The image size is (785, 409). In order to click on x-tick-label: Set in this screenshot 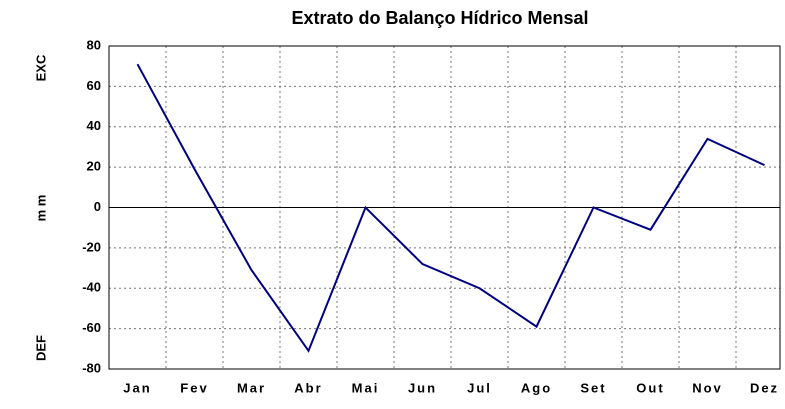, I will do `click(593, 387)`.